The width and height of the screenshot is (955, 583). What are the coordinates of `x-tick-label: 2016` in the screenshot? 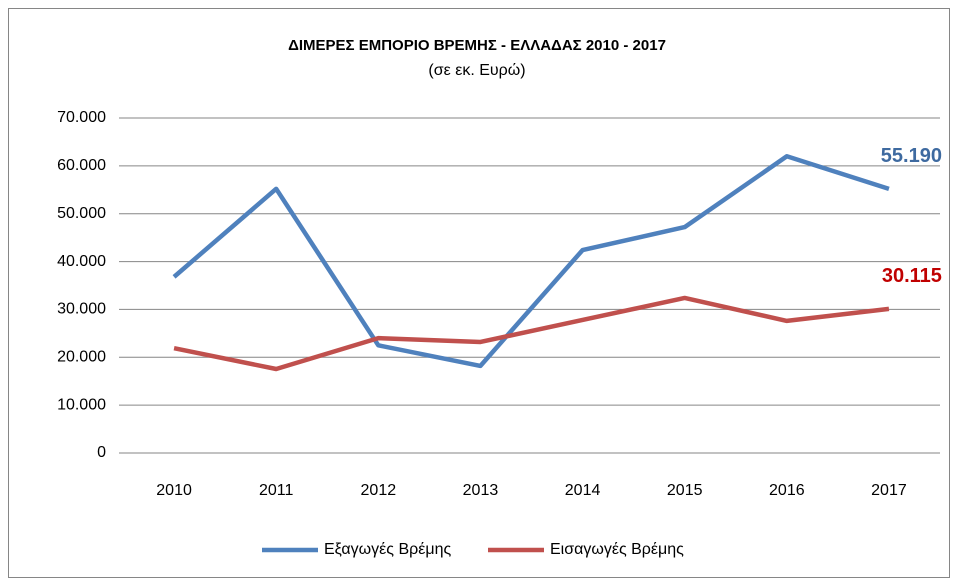 It's located at (787, 490).